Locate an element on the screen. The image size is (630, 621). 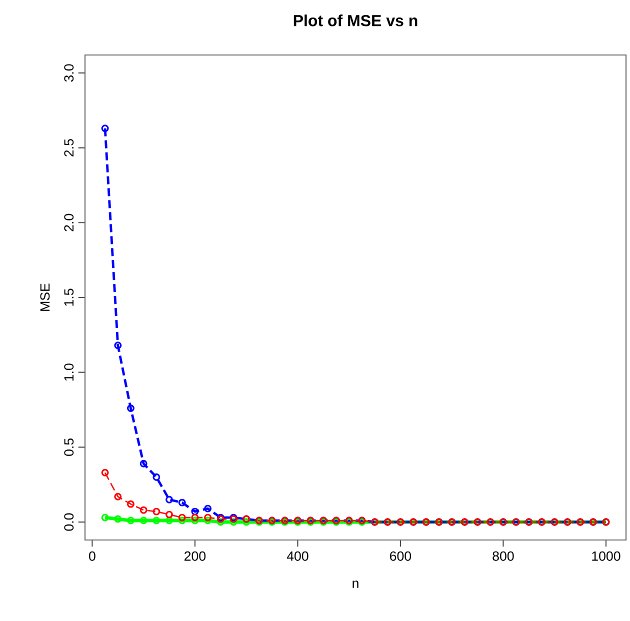
y-tick-label: 0.0 is located at coordinates (69, 522).